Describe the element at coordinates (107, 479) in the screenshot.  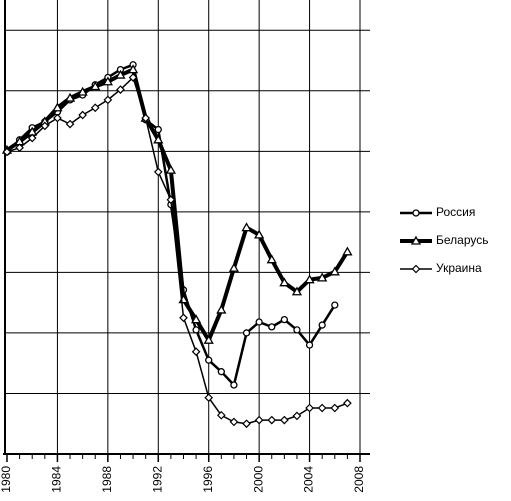
I see `x-tick-label: 1988` at that location.